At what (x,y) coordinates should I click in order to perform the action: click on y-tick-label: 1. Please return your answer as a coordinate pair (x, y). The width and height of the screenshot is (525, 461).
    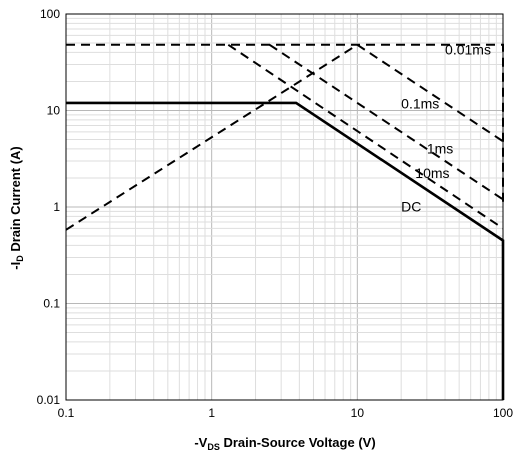
    Looking at the image, I should click on (56, 207).